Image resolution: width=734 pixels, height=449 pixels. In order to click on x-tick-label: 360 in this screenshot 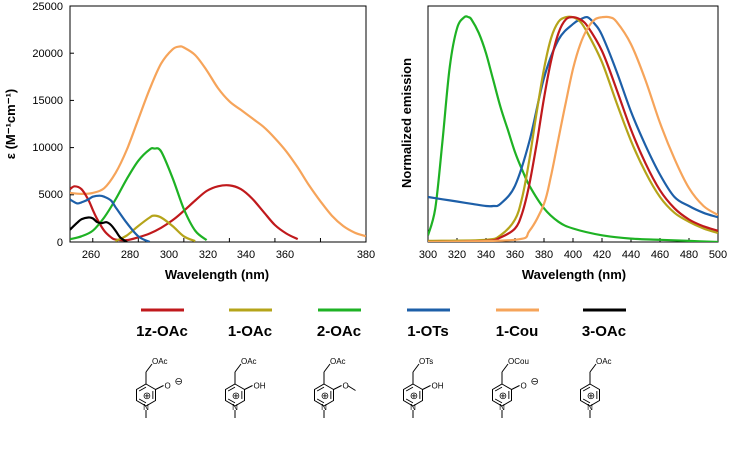, I will do `click(285, 255)`.